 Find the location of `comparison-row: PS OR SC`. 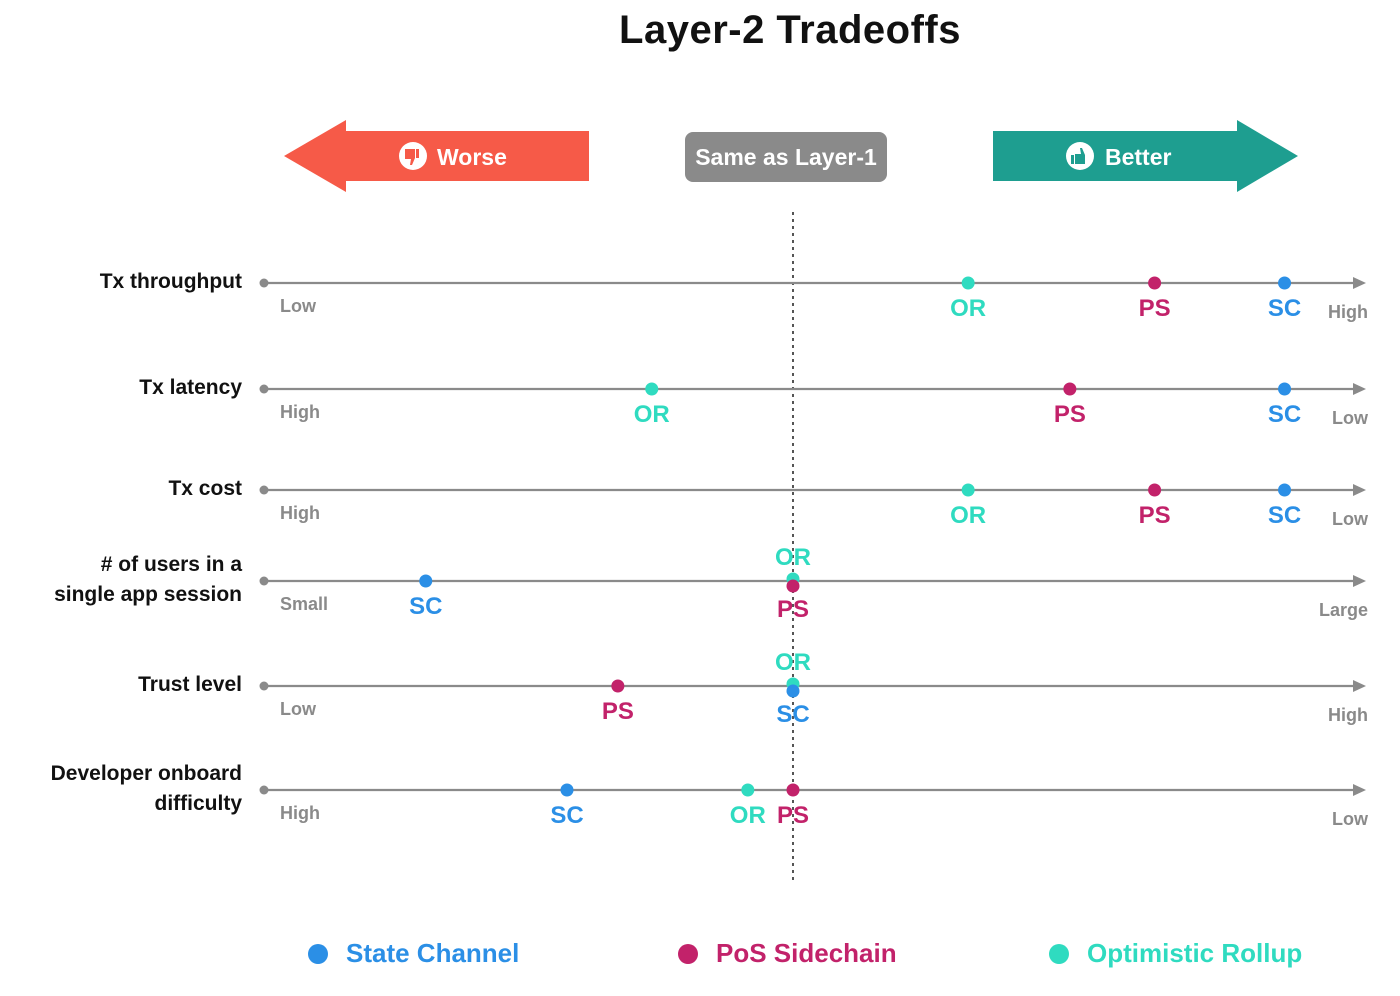

comparison-row: PS OR SC is located at coordinates (812, 688).